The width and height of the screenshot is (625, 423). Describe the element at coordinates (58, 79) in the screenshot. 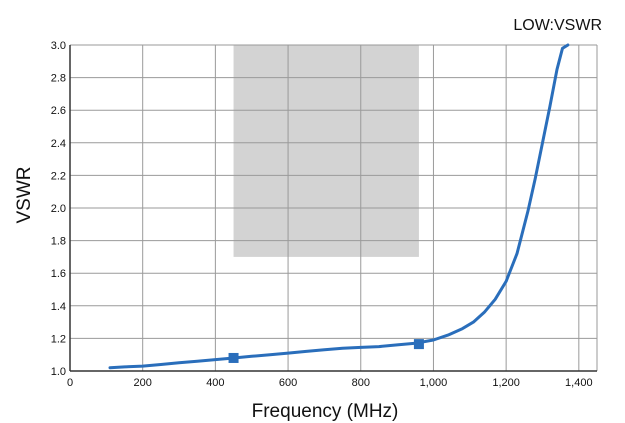

I see `y-tick-label: 2.8` at that location.